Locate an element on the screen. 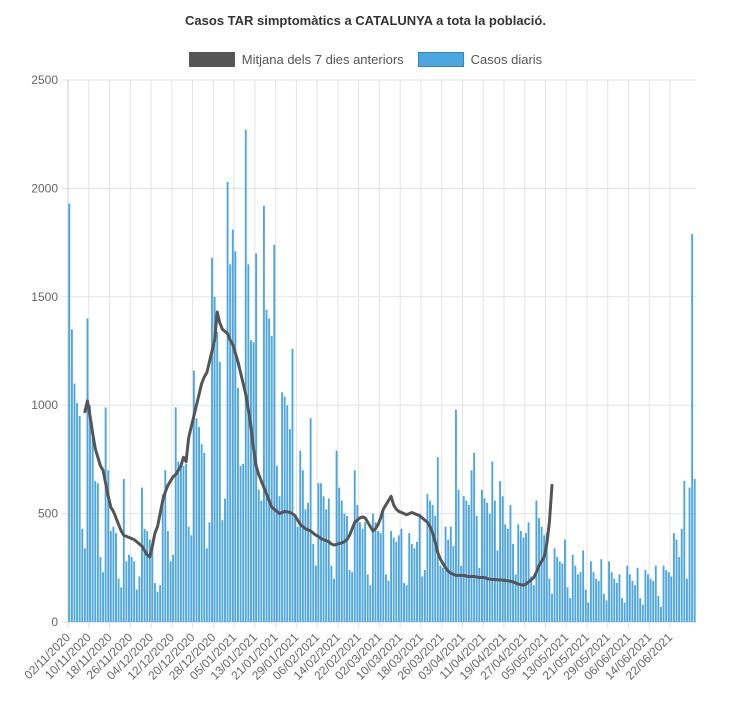 This screenshot has height=703, width=731. y-tick-label: 2500 is located at coordinates (44, 80).